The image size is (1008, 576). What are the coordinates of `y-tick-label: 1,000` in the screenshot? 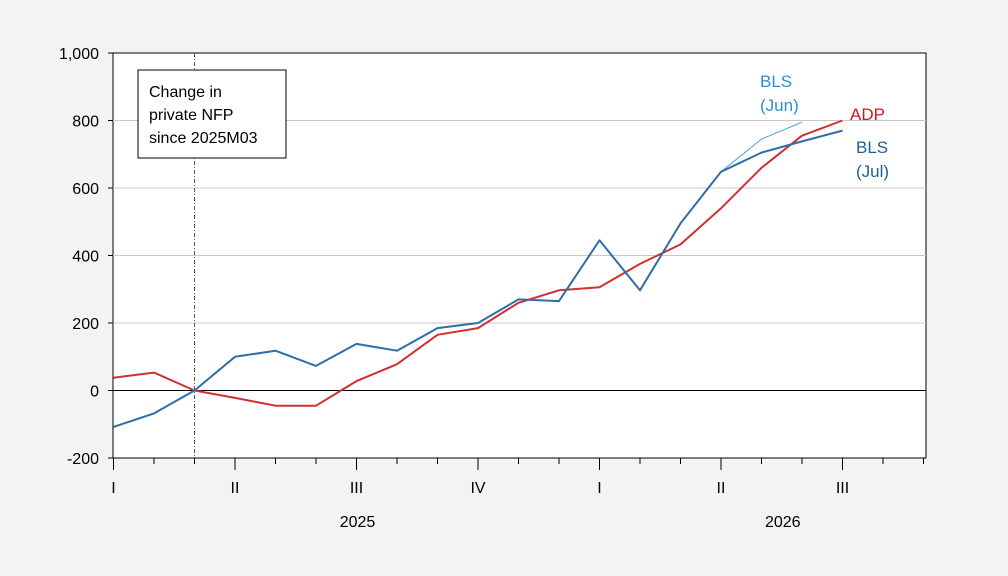 It's located at (79, 54).